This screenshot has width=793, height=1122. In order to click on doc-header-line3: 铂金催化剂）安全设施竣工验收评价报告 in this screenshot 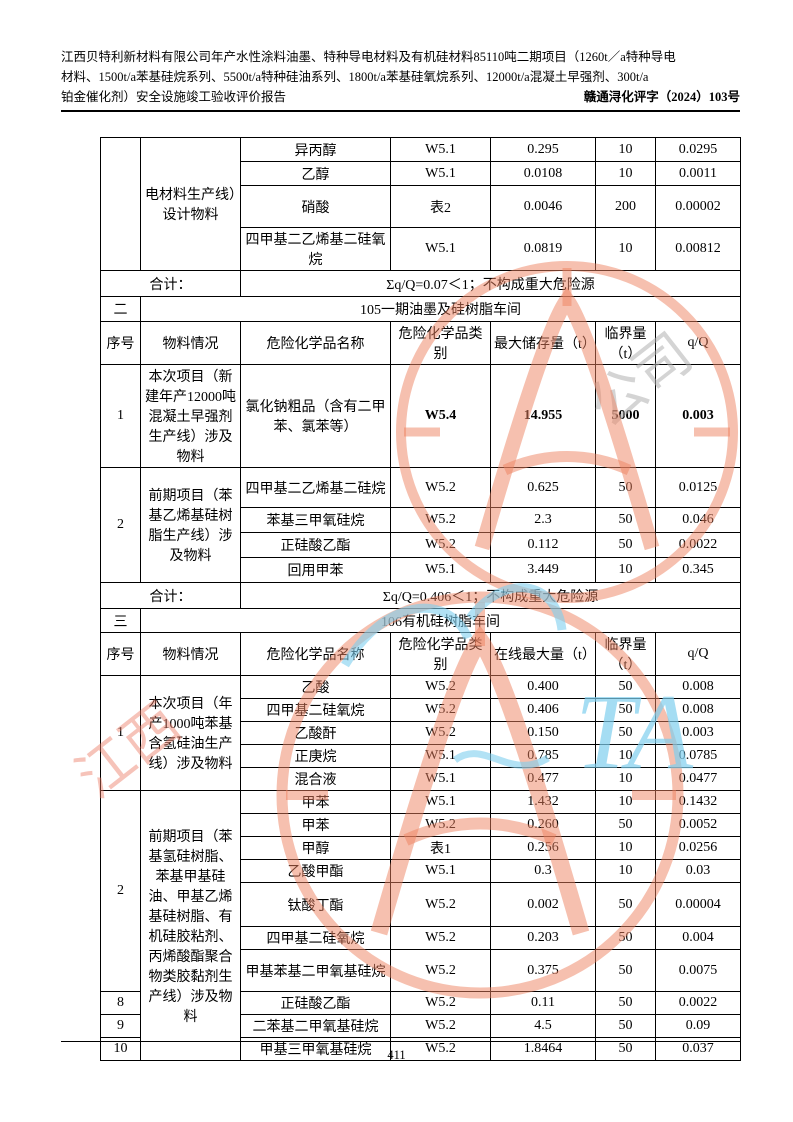, I will do `click(174, 96)`.